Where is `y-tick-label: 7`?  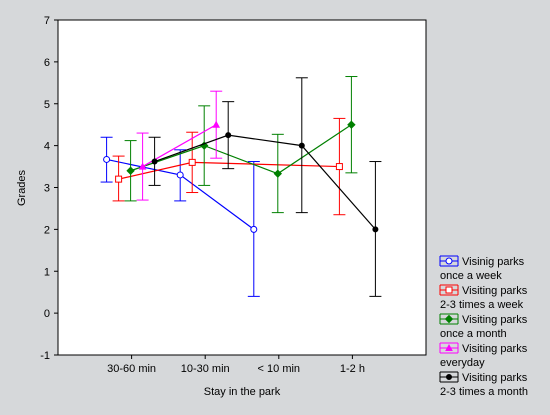
y-tick-label: 7 is located at coordinates (47, 21).